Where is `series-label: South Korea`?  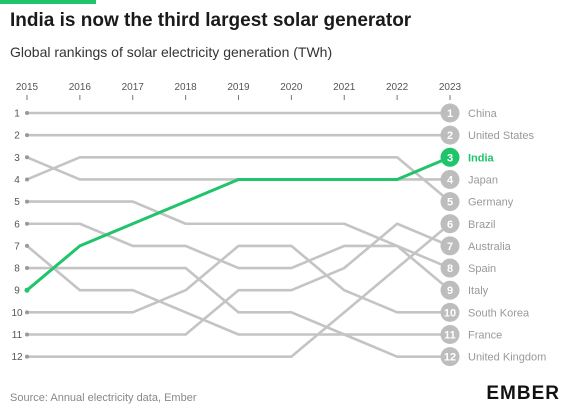 series-label: South Korea is located at coordinates (499, 313).